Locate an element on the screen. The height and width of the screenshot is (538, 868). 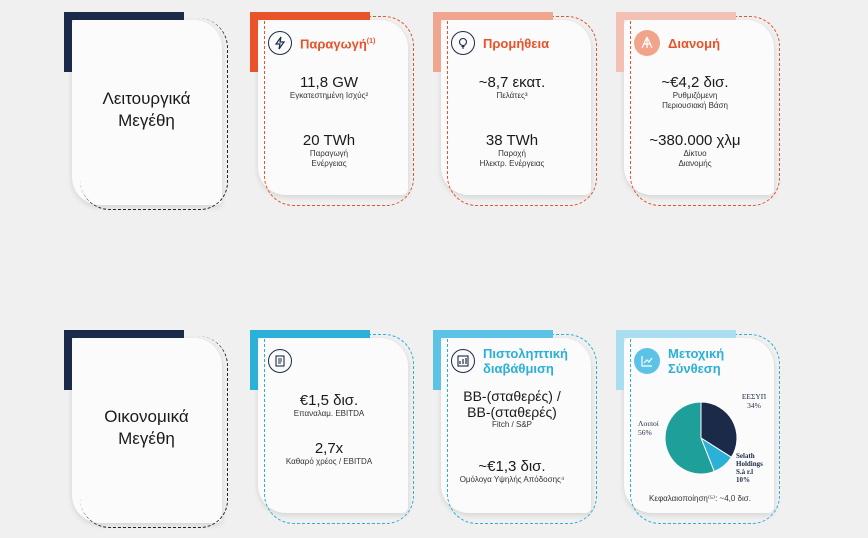
pie-slice is located at coordinates (689, 438).